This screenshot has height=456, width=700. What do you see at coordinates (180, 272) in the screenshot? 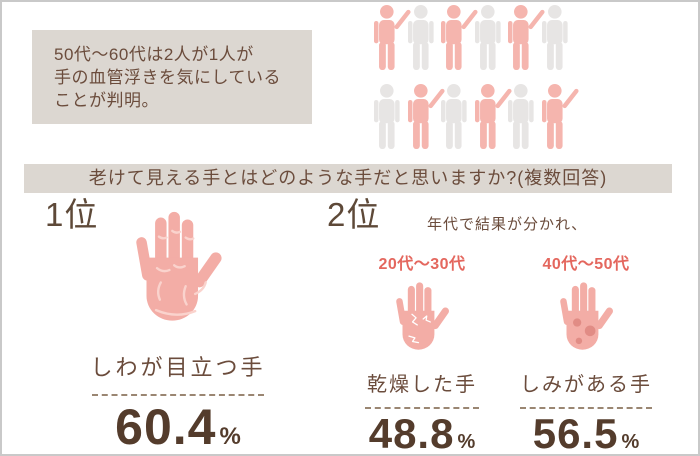
I see `wrinkle-lines` at bounding box center [180, 272].